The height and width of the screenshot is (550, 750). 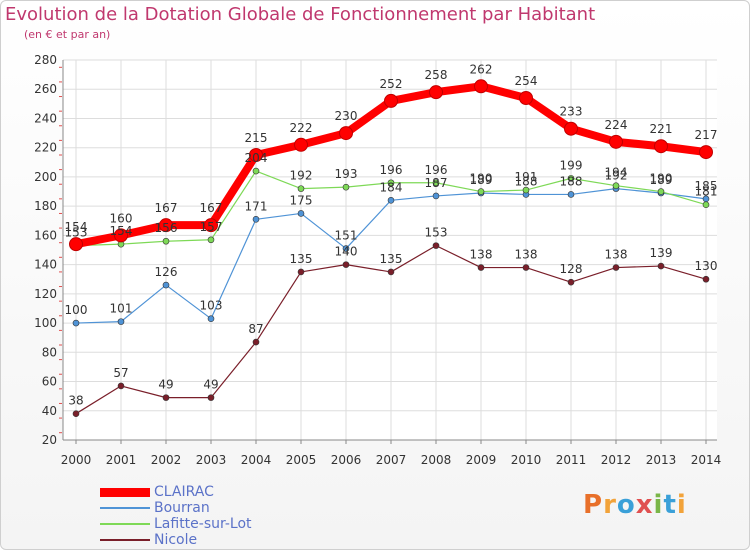 What do you see at coordinates (571, 165) in the screenshot?
I see `data-label: 199` at bounding box center [571, 165].